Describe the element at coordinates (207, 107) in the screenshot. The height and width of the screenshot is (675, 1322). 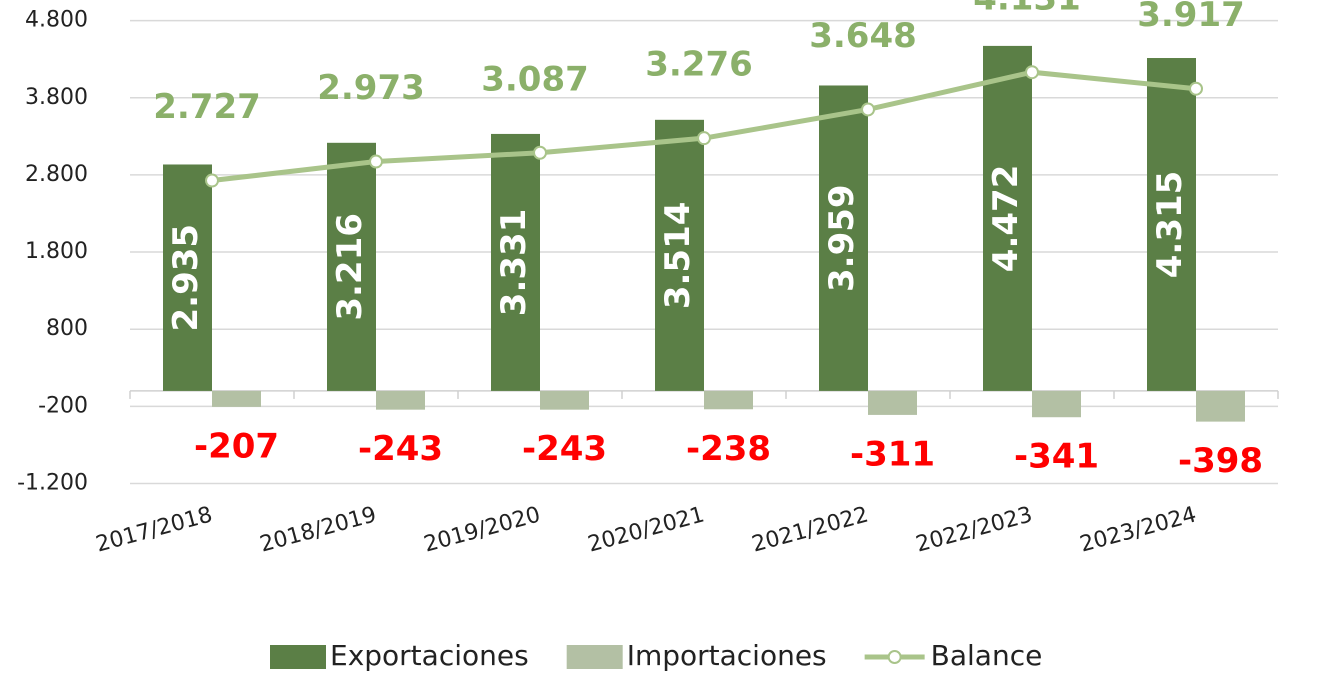
I see `data-label: 2.727` at that location.